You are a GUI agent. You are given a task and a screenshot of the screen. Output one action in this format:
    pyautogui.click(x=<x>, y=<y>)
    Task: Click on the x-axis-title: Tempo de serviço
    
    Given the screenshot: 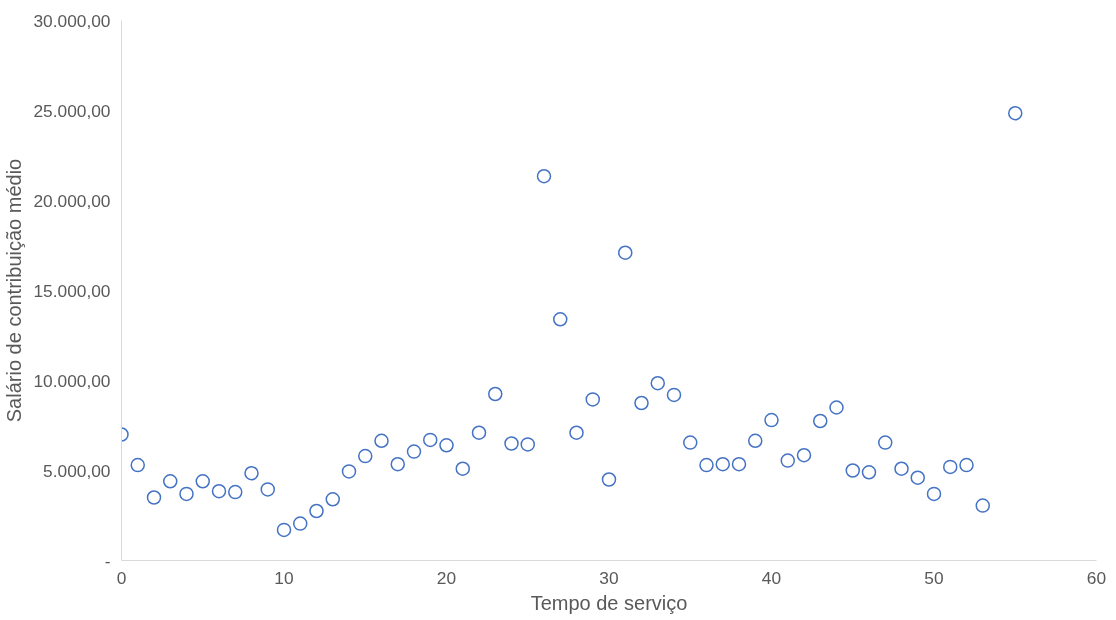 What is the action you would take?
    pyautogui.click(x=609, y=602)
    